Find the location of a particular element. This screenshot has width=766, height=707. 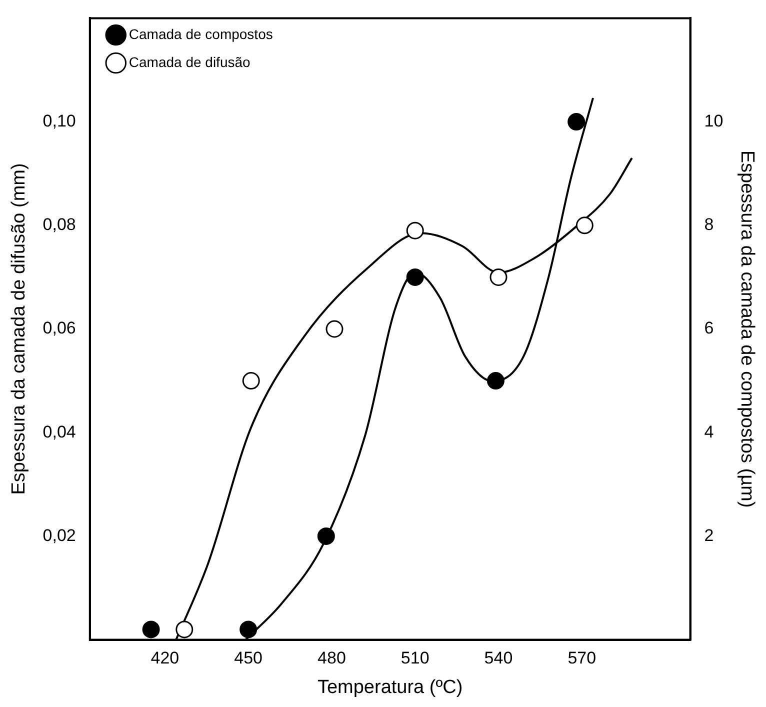

y-tick-label: 0,06 is located at coordinates (59, 328).